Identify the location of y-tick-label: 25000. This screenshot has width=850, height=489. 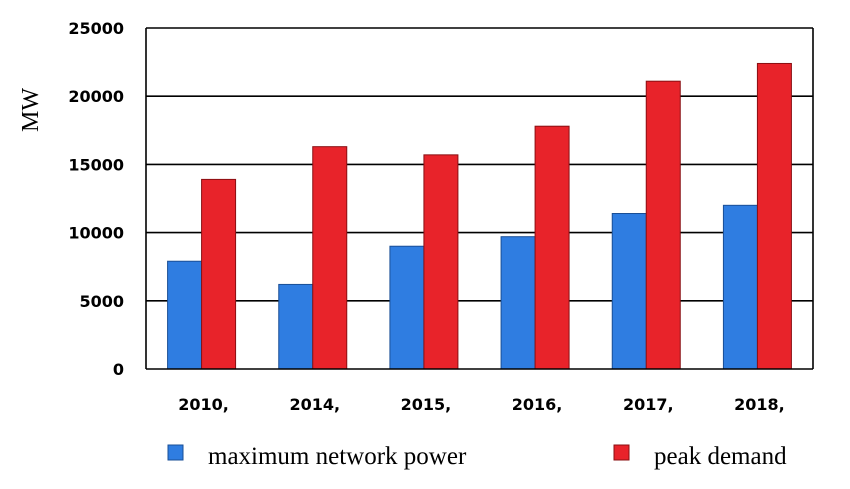
(96, 28).